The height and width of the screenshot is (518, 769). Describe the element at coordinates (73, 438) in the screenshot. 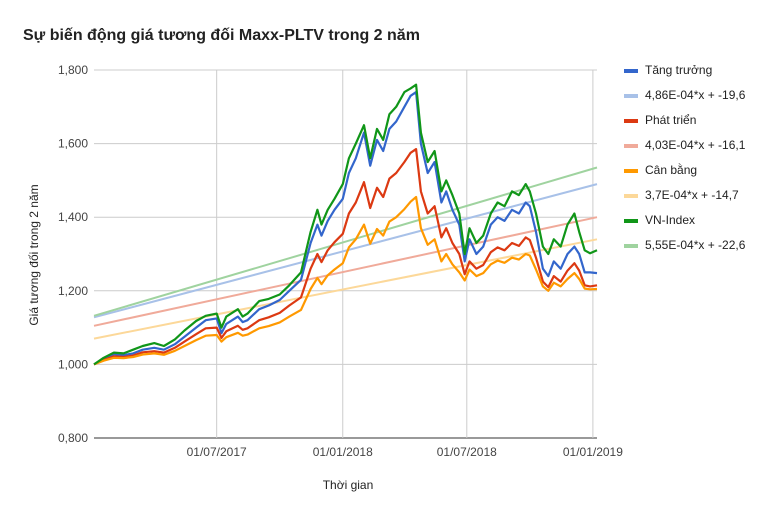

I see `y-tick-label: 0,800` at that location.